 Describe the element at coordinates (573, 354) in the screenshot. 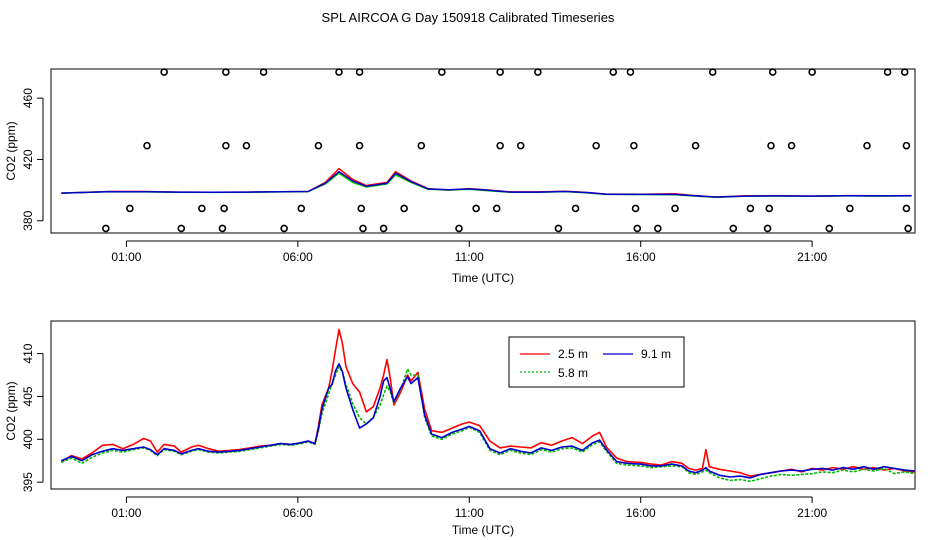

I see `legend-label: 2.5 m` at that location.